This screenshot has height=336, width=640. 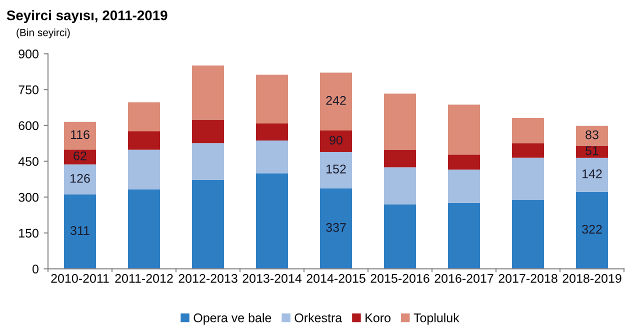 I want to click on data-label: 311, so click(x=80, y=230).